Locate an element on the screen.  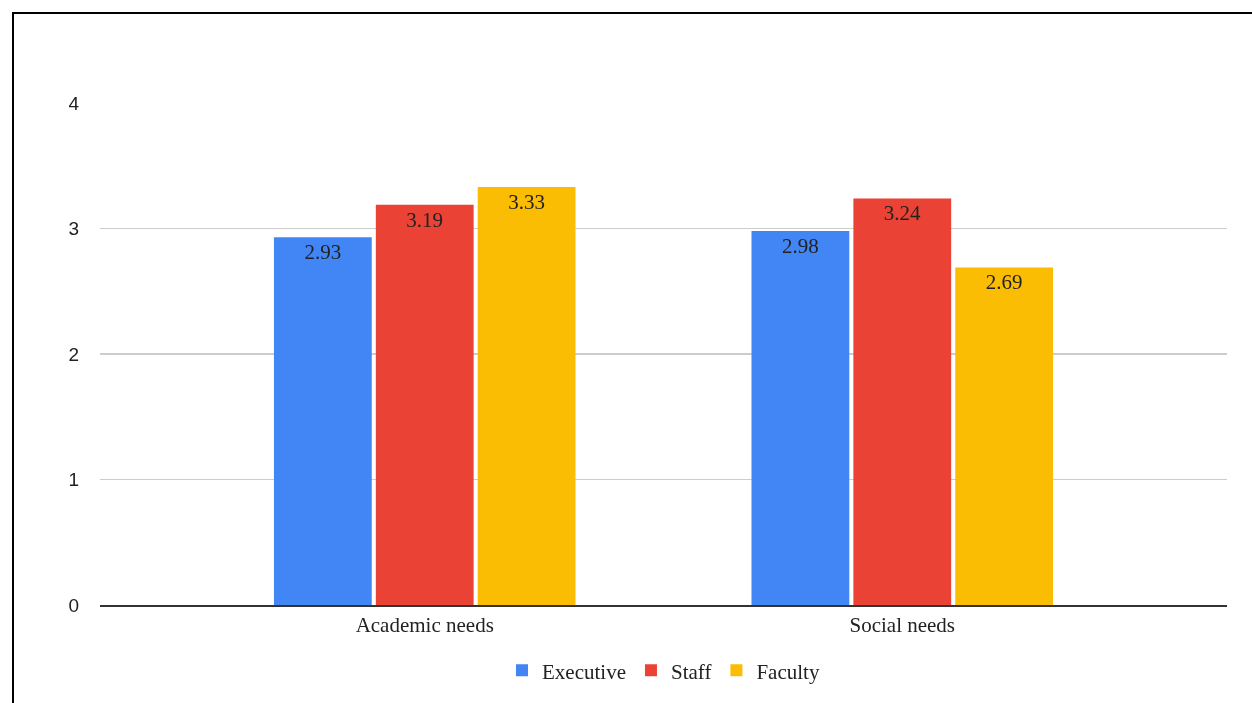
y-tick-label: 2 is located at coordinates (73, 354).